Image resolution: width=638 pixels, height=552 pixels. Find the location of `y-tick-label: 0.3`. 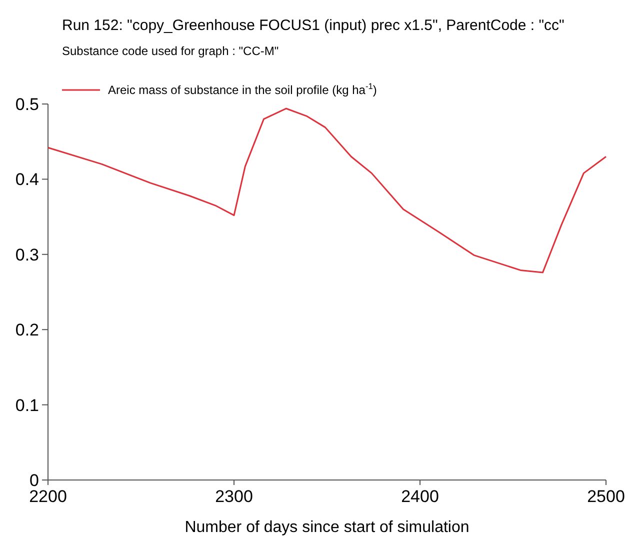

y-tick-label: 0.3 is located at coordinates (27, 254).